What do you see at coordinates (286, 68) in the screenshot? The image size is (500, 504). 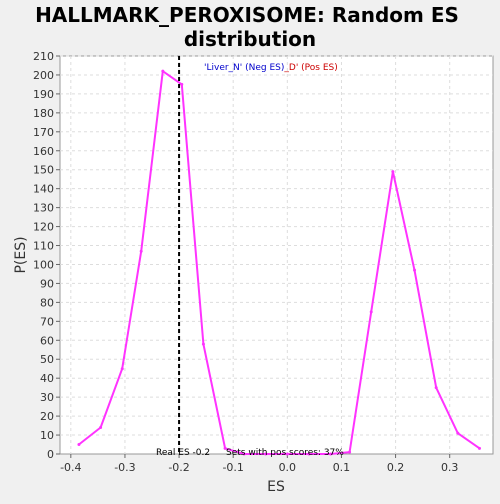 I see `legend-sep: _` at bounding box center [286, 68].